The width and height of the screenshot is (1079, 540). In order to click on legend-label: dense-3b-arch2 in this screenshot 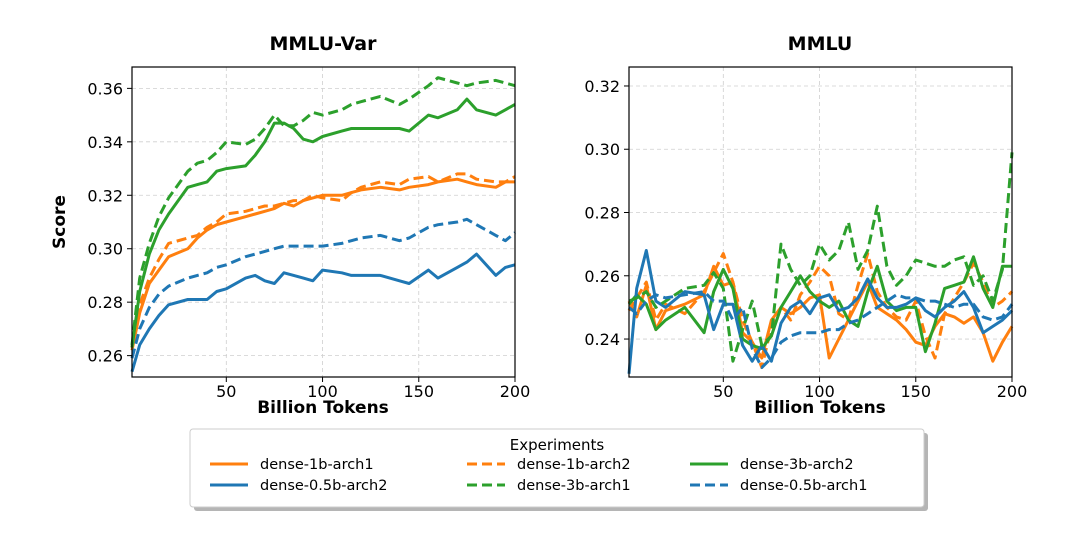, I will do `click(797, 465)`.